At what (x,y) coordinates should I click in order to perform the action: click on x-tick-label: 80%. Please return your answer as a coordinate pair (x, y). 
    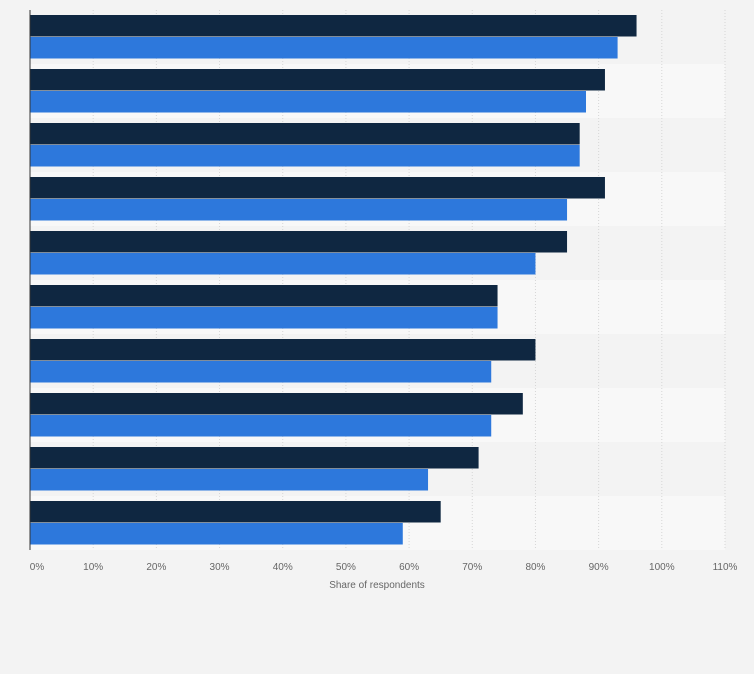
    Looking at the image, I should click on (535, 567).